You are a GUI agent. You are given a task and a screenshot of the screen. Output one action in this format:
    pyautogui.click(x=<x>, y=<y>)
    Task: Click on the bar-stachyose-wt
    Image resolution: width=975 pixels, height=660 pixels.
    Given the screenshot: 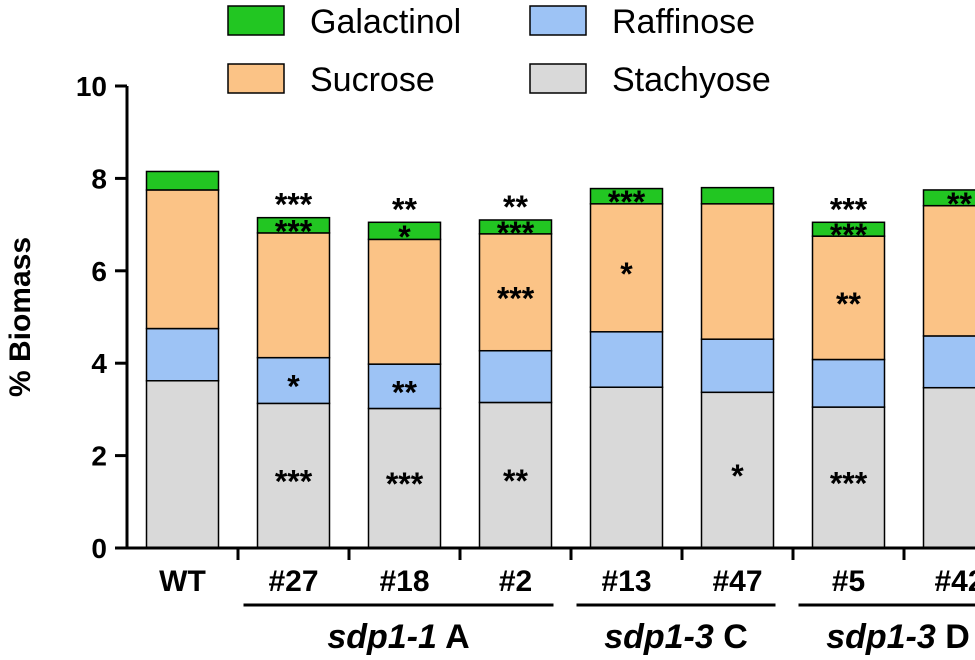 What is the action you would take?
    pyautogui.click(x=182, y=464)
    